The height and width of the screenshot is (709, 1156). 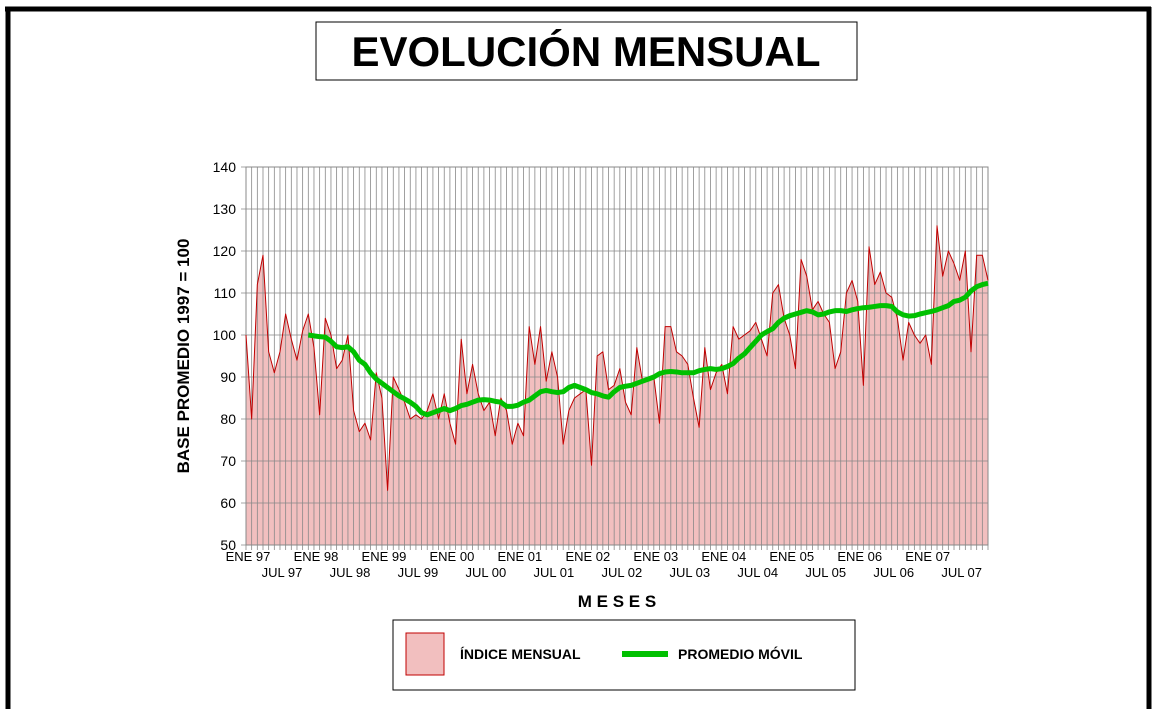 I want to click on y-axis-title: BASE PROMEDIO 1997 = 100, so click(x=183, y=356).